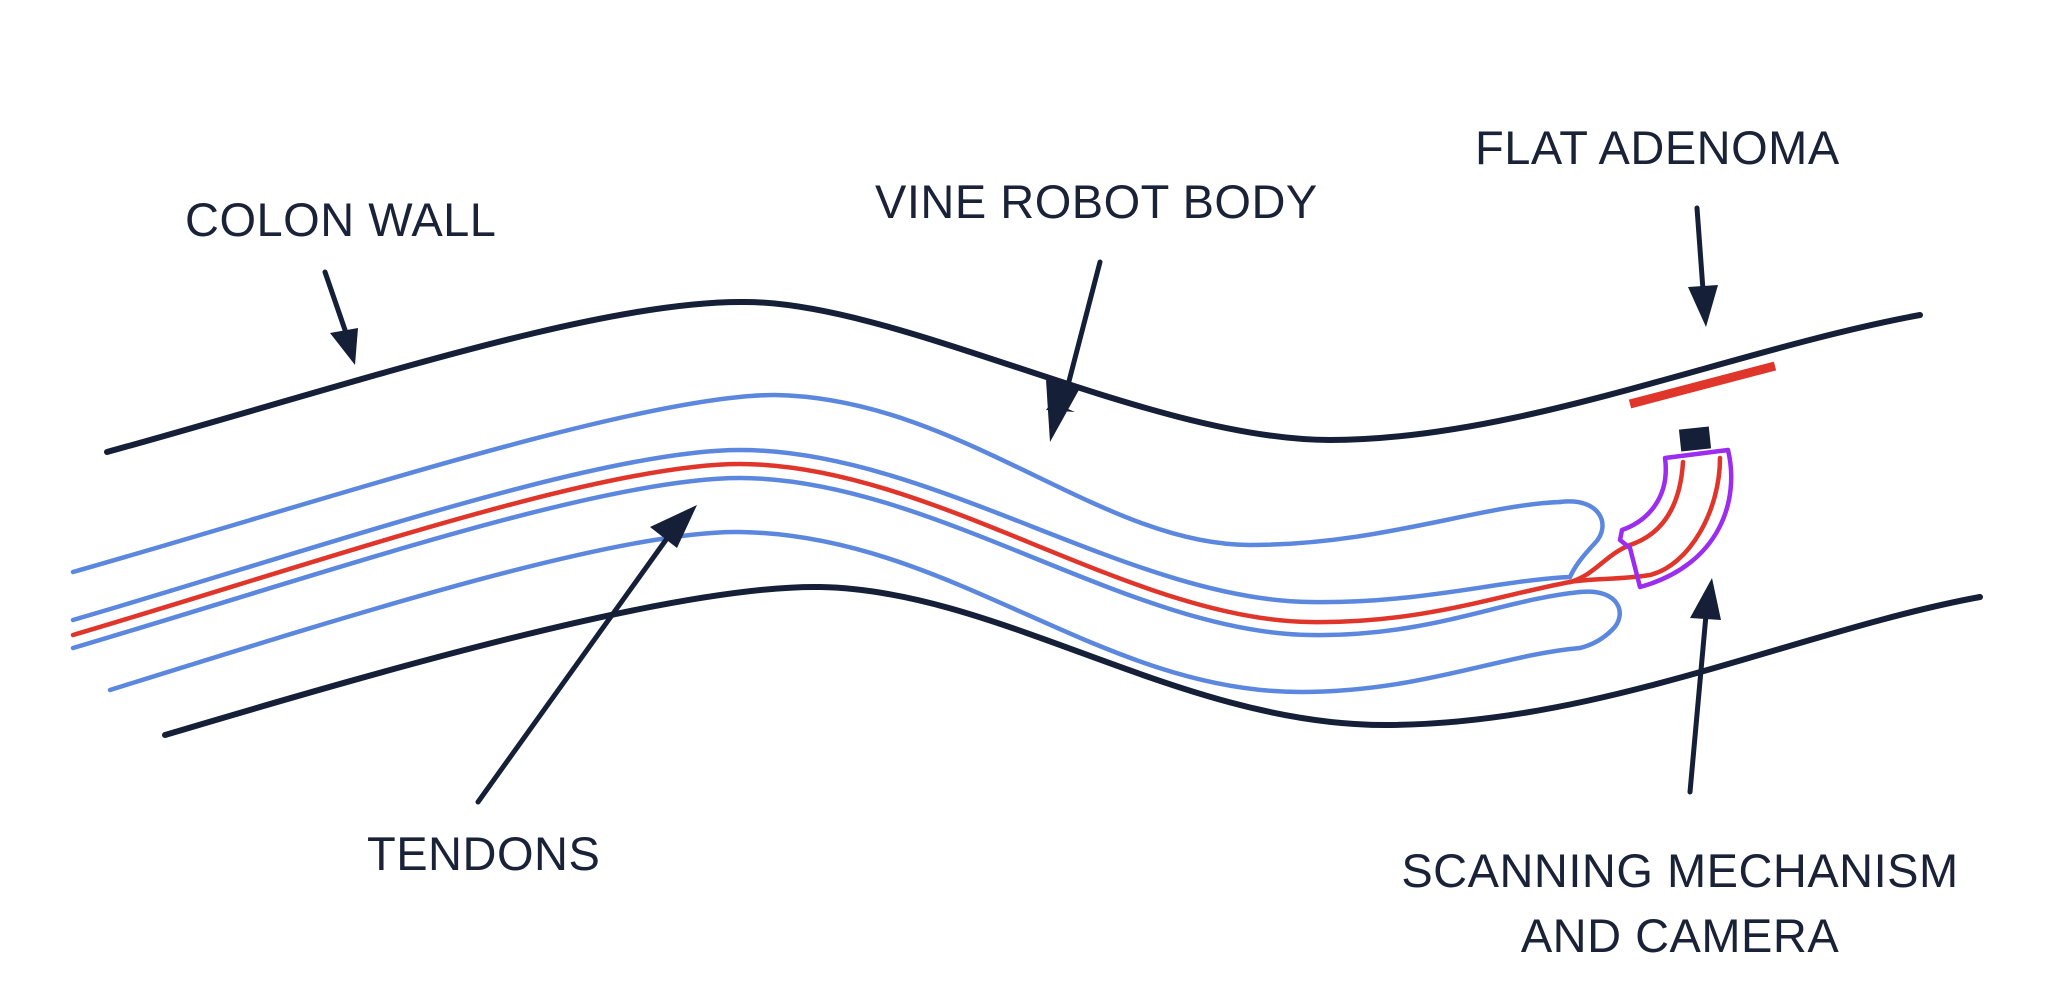  Describe the element at coordinates (1703, 306) in the screenshot. I see `arrow-flat-adenoma-head` at that location.